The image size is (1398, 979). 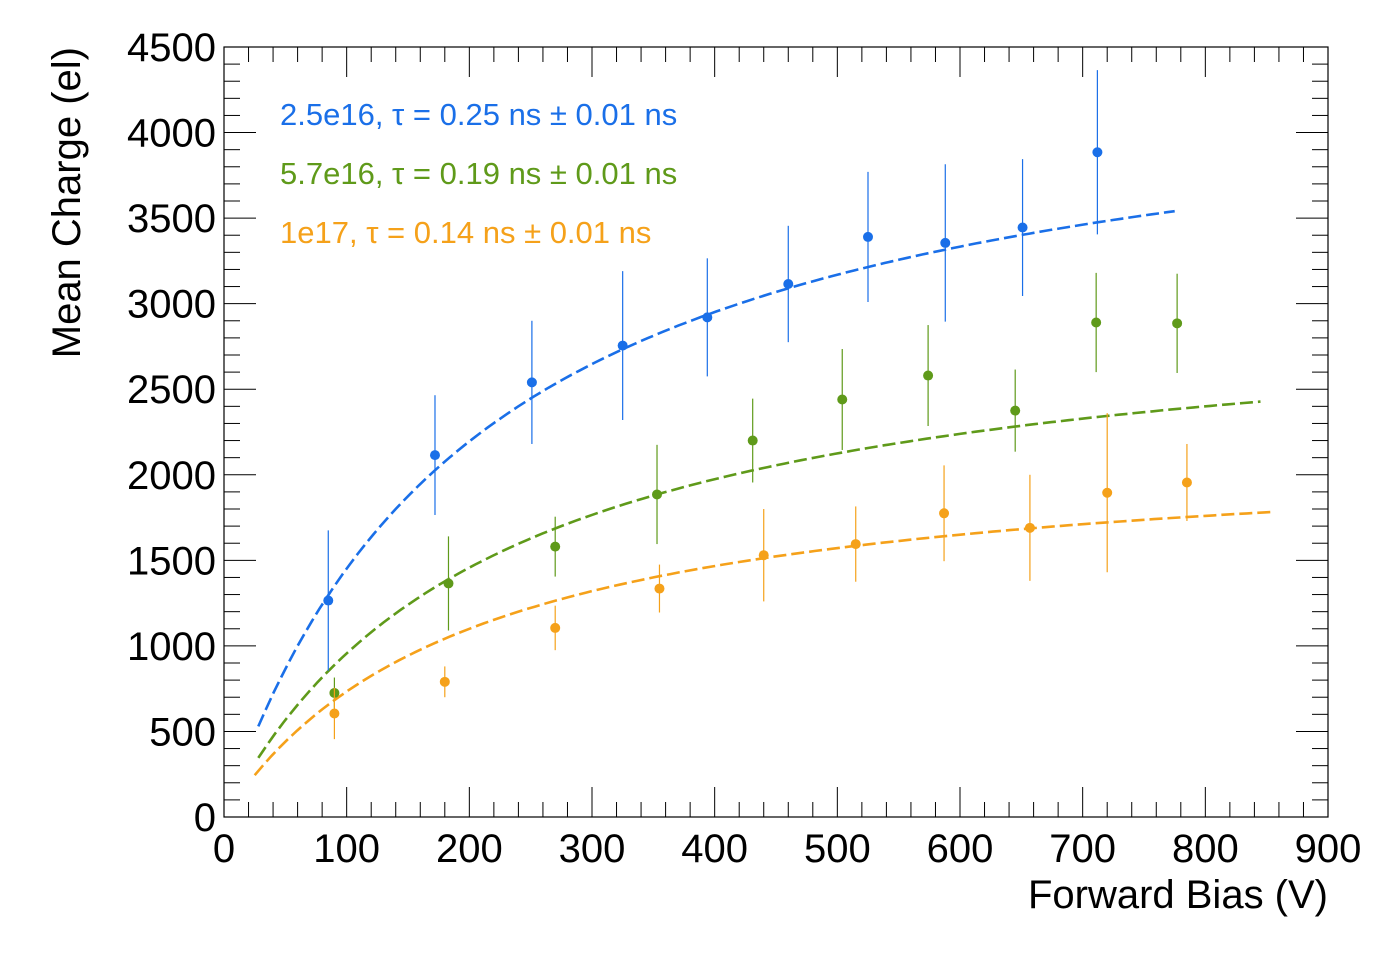 I want to click on y-tick-labels: 0 500 1000 1500 2000 2500 3000 3500 4000 4500, so click(x=171, y=433).